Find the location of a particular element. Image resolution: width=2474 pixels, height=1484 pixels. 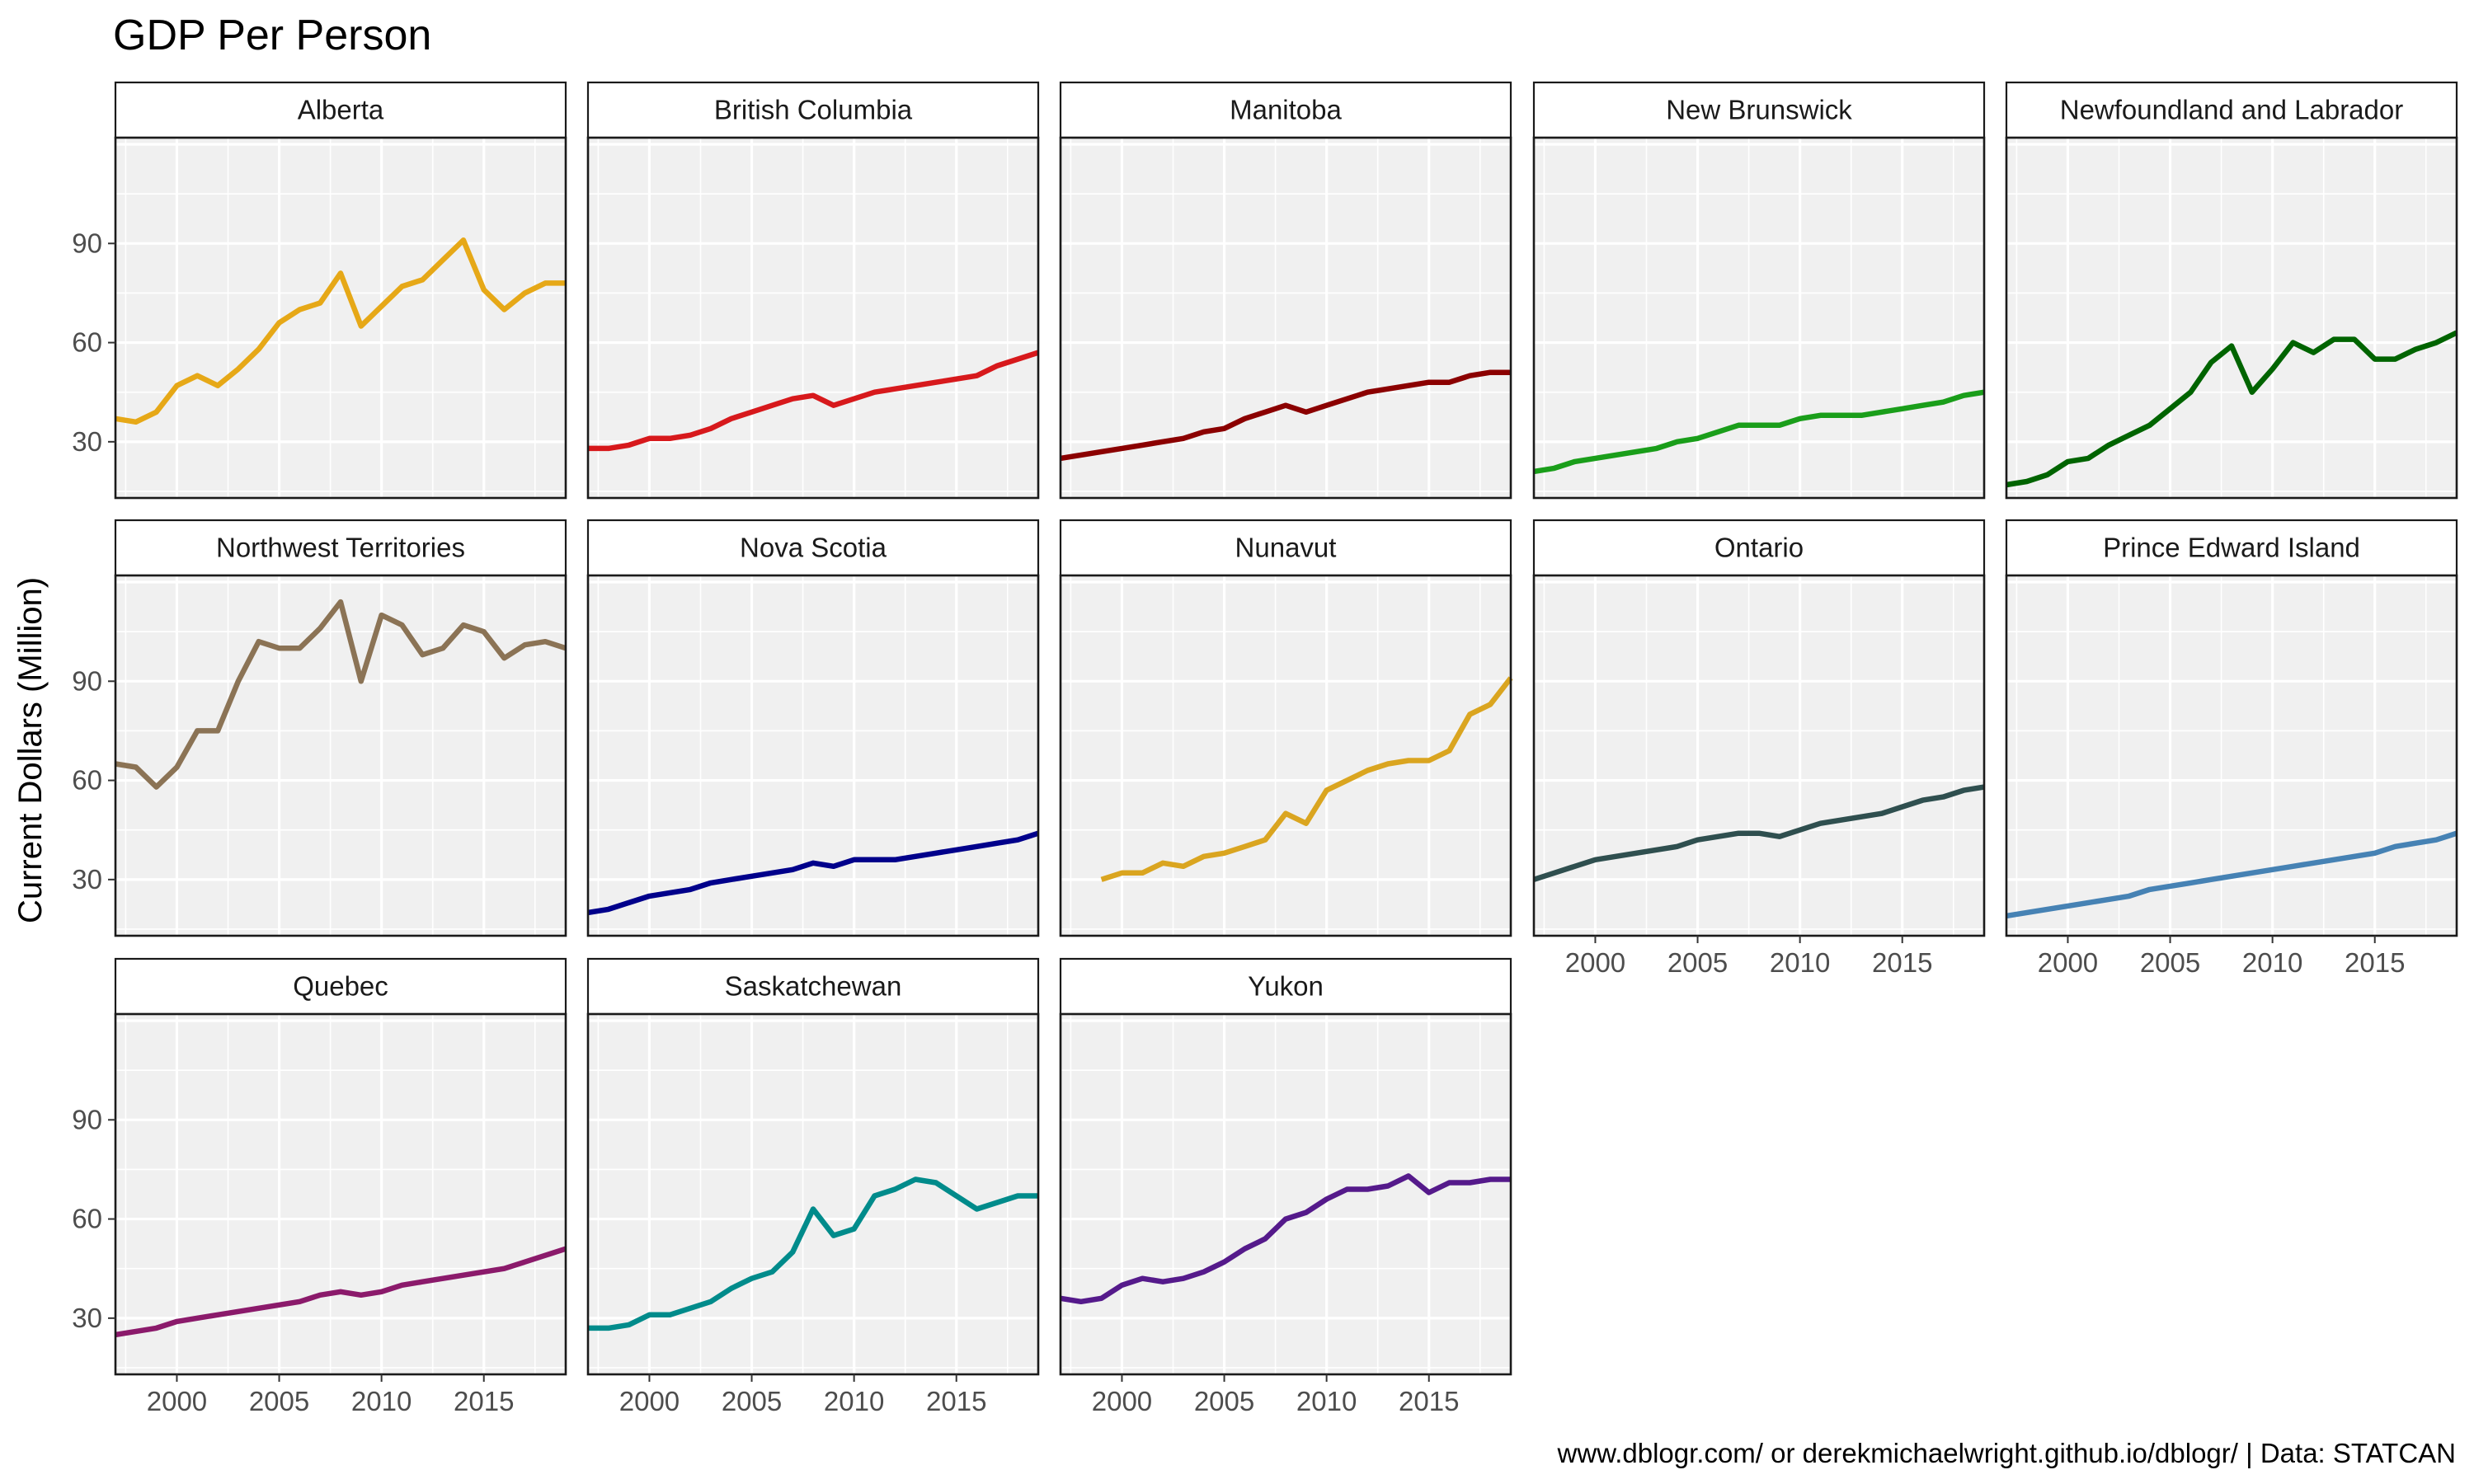

series-line-northwest-territories is located at coordinates (341, 694).